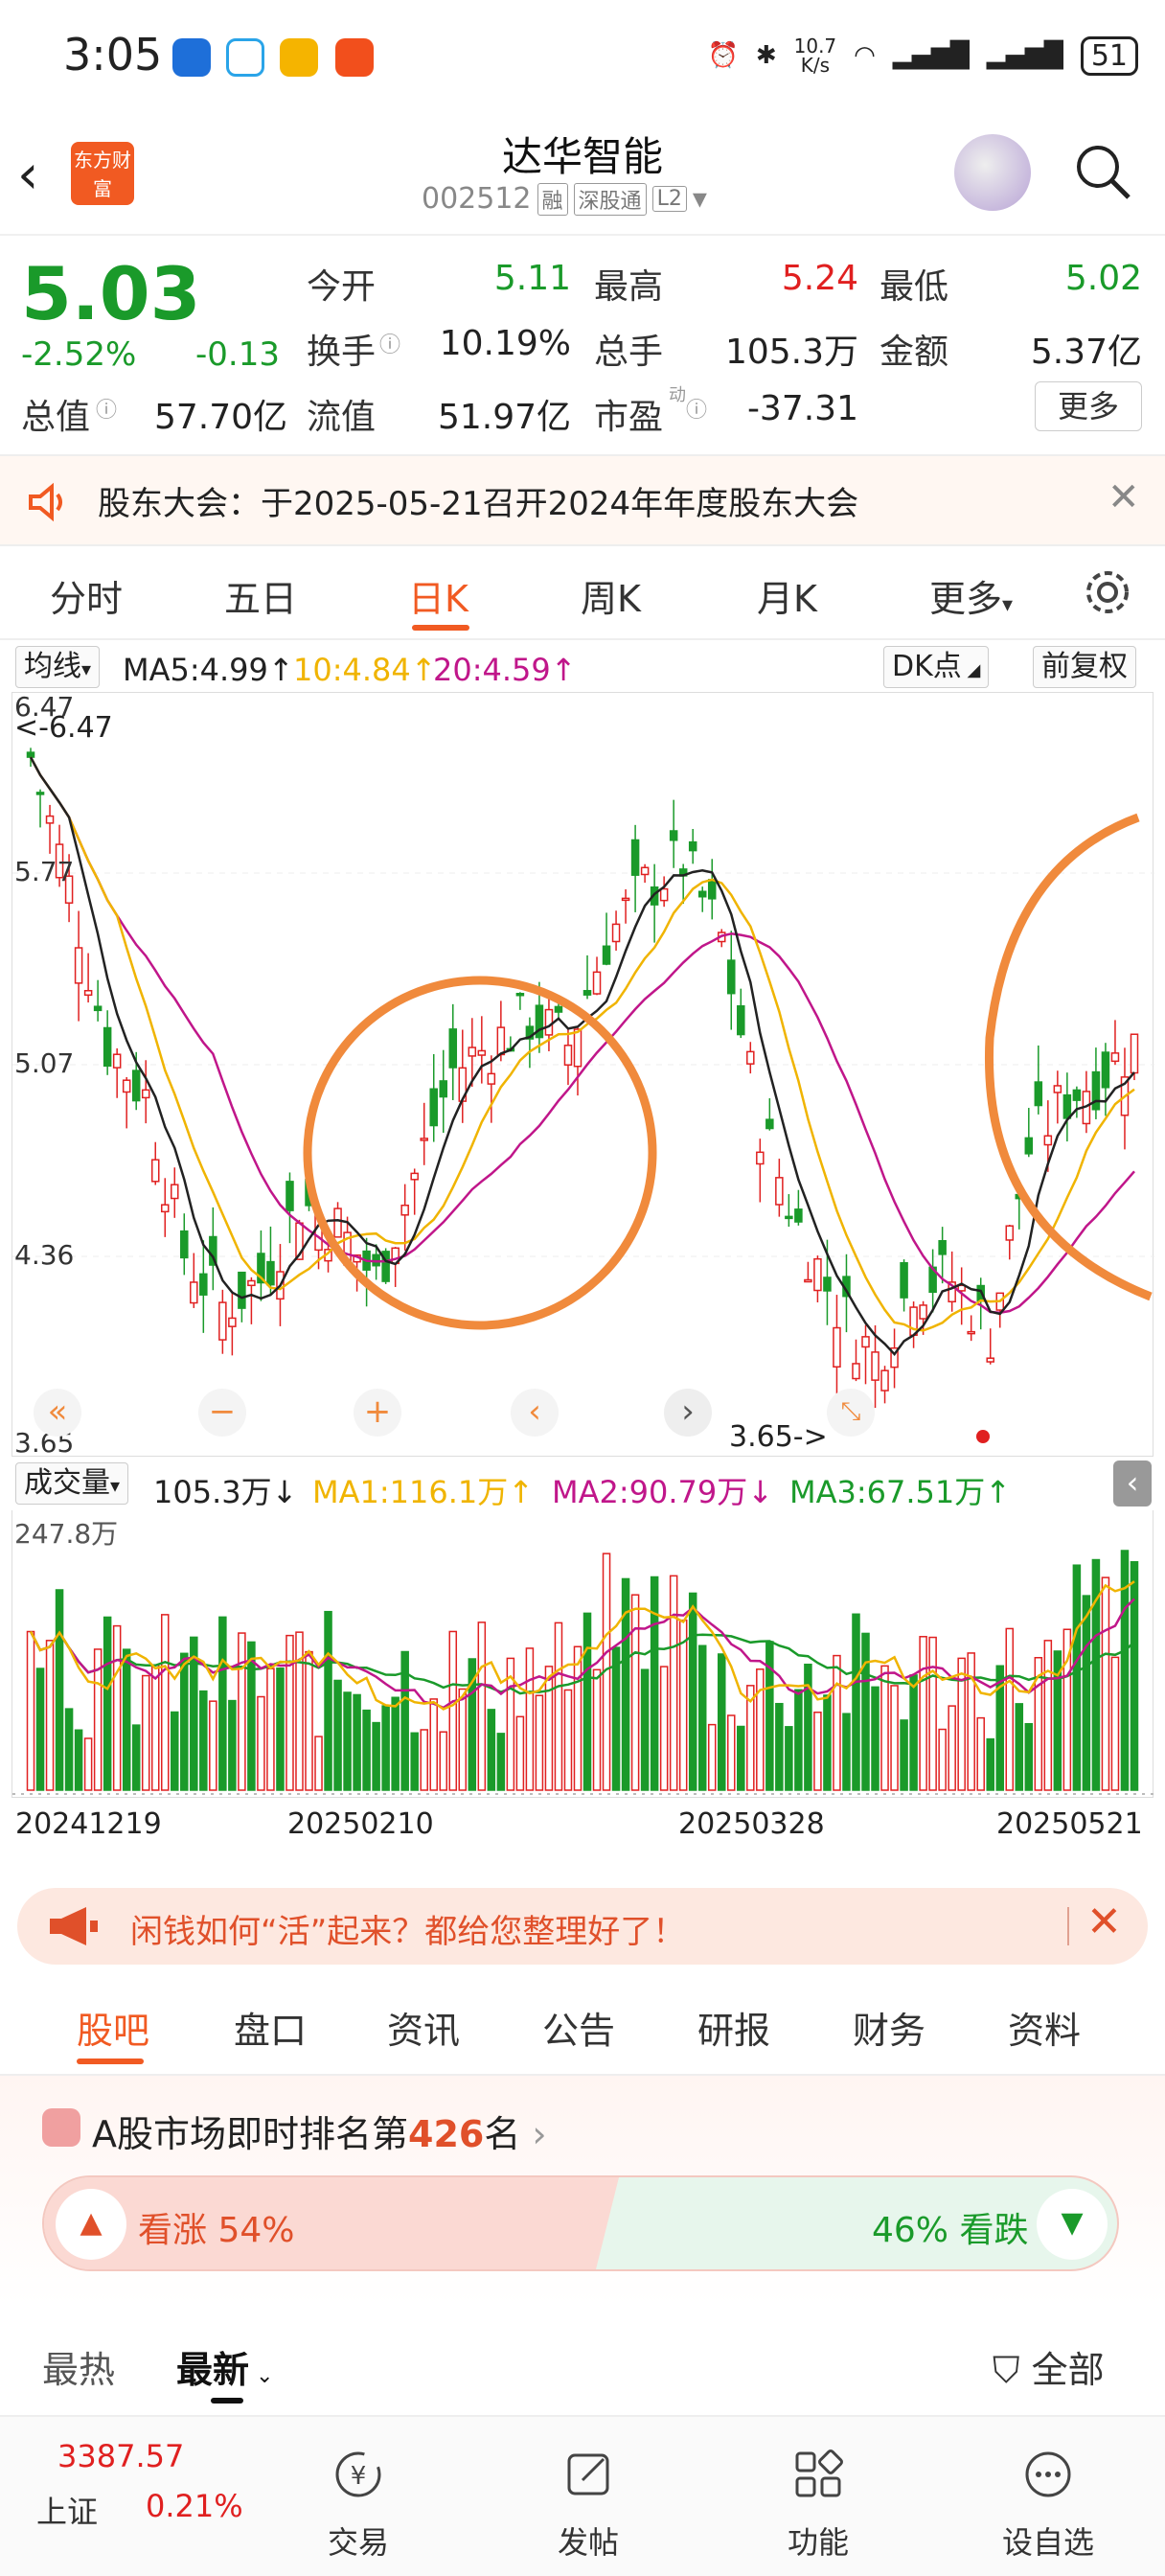  I want to click on notice-bar: 股东大会：于2025-05-21召开2024年年度股东大会 ✕, so click(582, 500).